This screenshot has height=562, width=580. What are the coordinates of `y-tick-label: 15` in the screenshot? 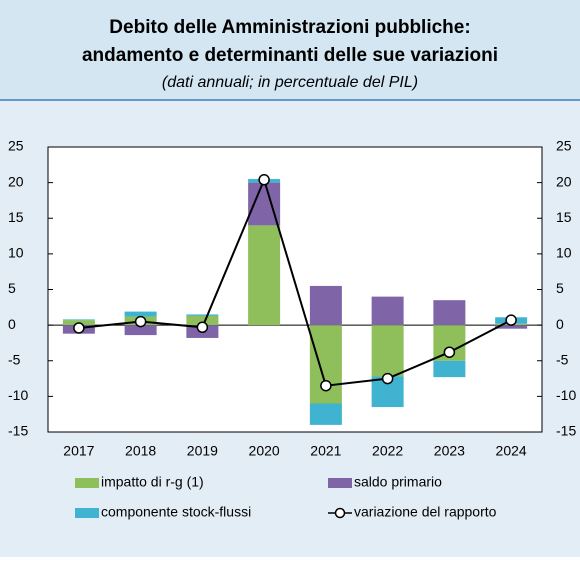 It's located at (16, 217).